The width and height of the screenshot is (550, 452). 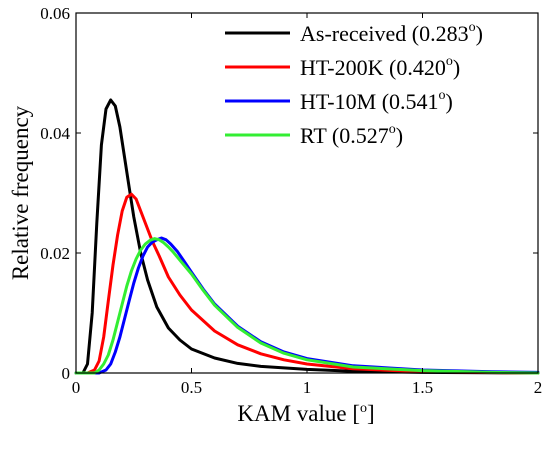 I want to click on y-tick-label: 0.06, so click(x=55, y=13).